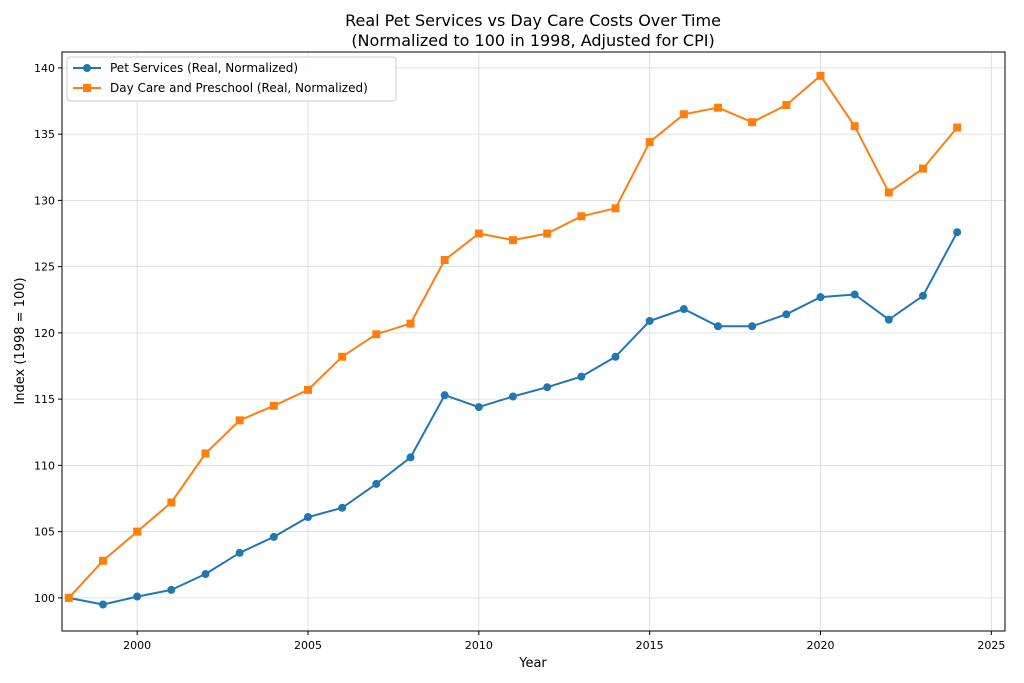  I want to click on legend-frame, so click(231, 79).